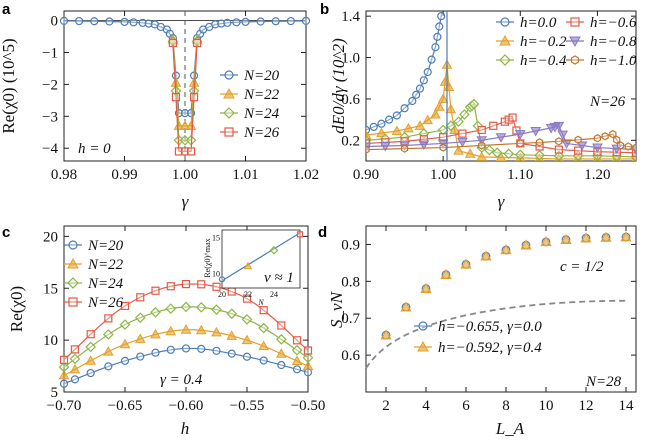 Image resolution: width=664 pixels, height=445 pixels. I want to click on inset-x-label: N, so click(260, 302).